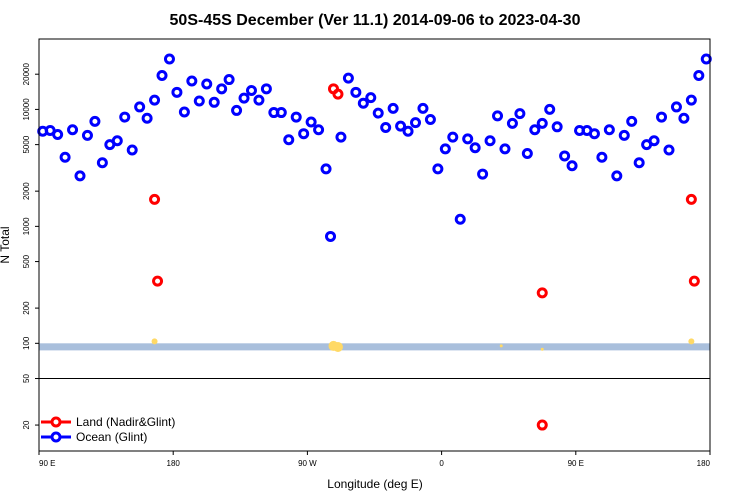 The image size is (750, 500). I want to click on y-tick-label: 50, so click(26, 378).